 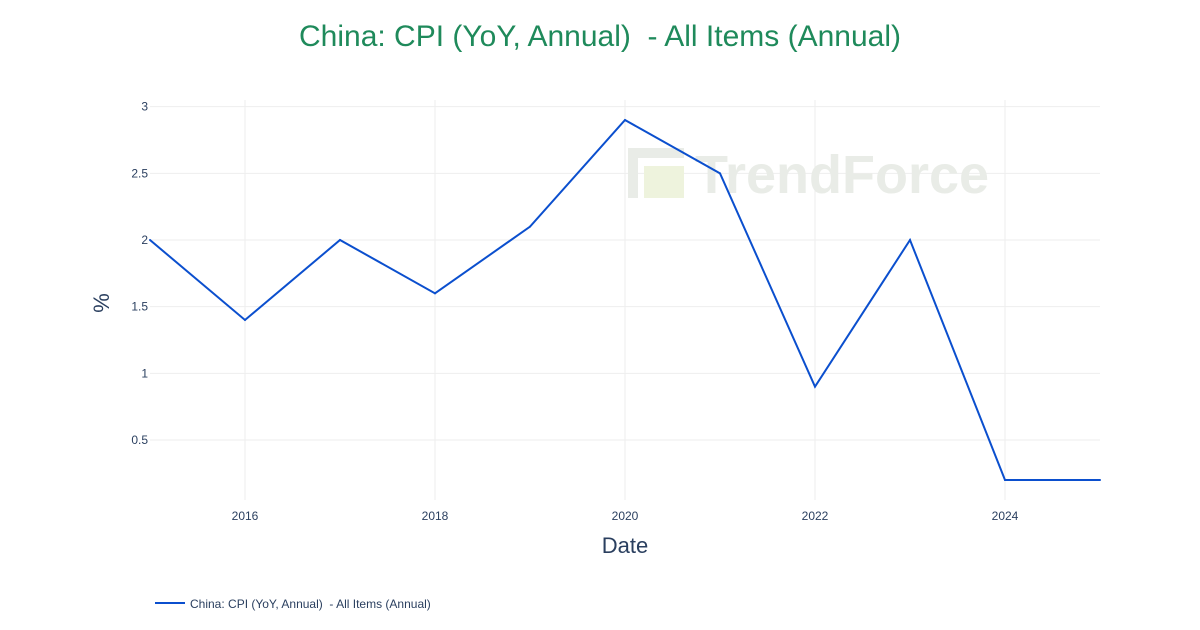 I want to click on y-tick-label: 2, so click(x=144, y=240).